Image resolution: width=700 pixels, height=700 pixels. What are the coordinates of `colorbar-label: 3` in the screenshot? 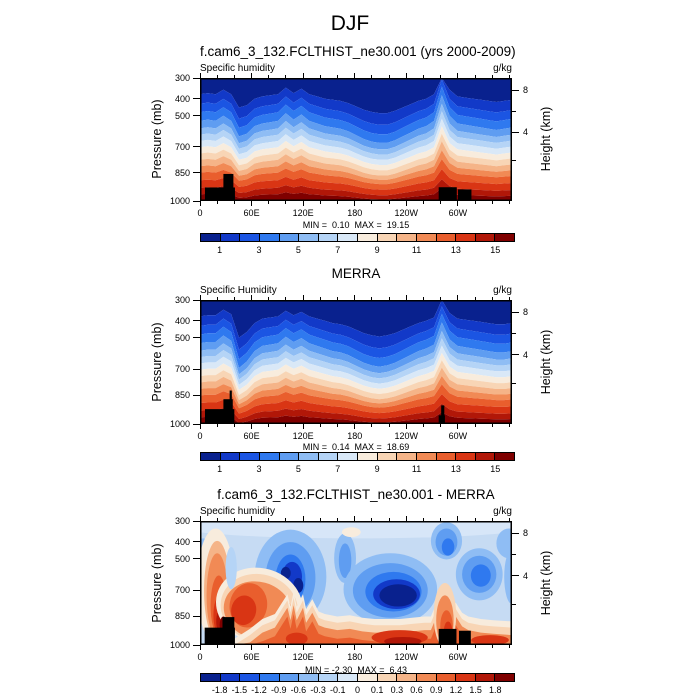 It's located at (259, 250).